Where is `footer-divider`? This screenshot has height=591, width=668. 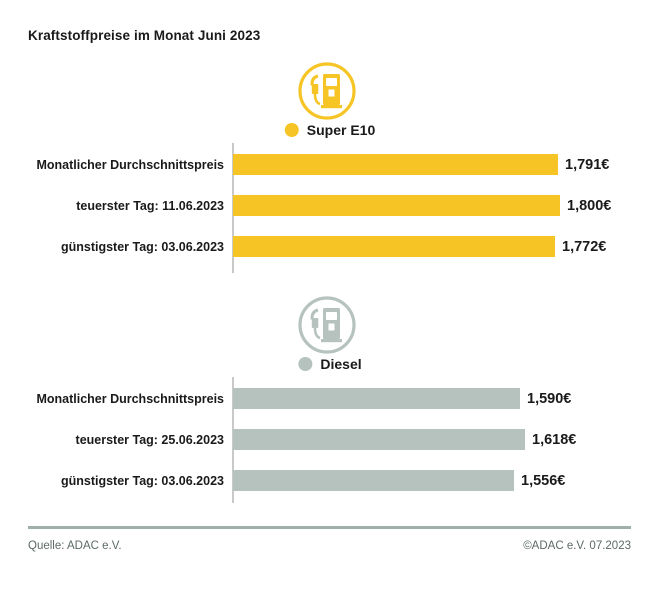
footer-divider is located at coordinates (329, 527).